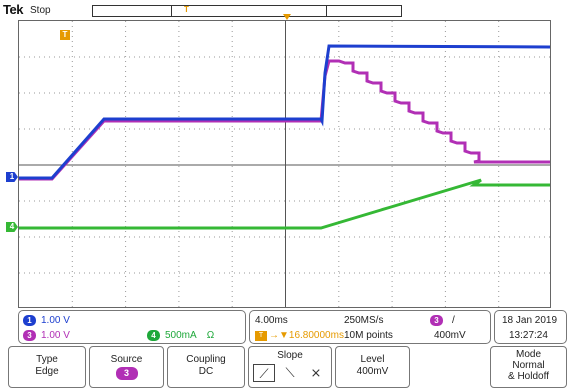 The image size is (567, 388). What do you see at coordinates (530, 320) in the screenshot?
I see `date: 18 Jan 2019` at bounding box center [530, 320].